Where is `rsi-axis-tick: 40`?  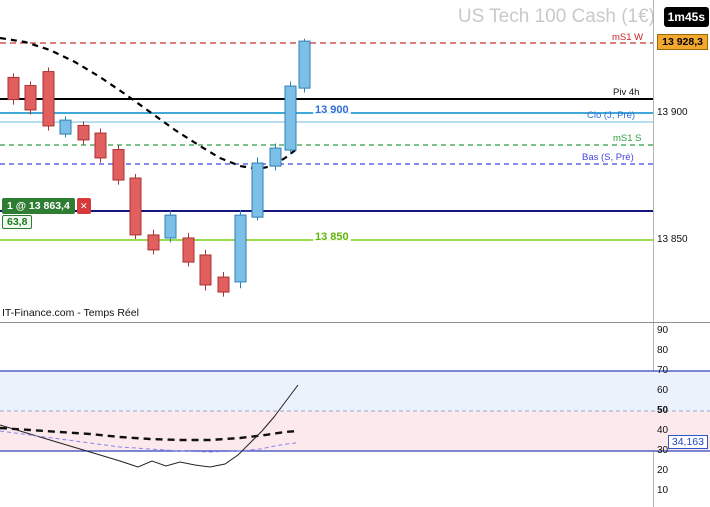
rsi-axis-tick: 40 is located at coordinates (663, 430).